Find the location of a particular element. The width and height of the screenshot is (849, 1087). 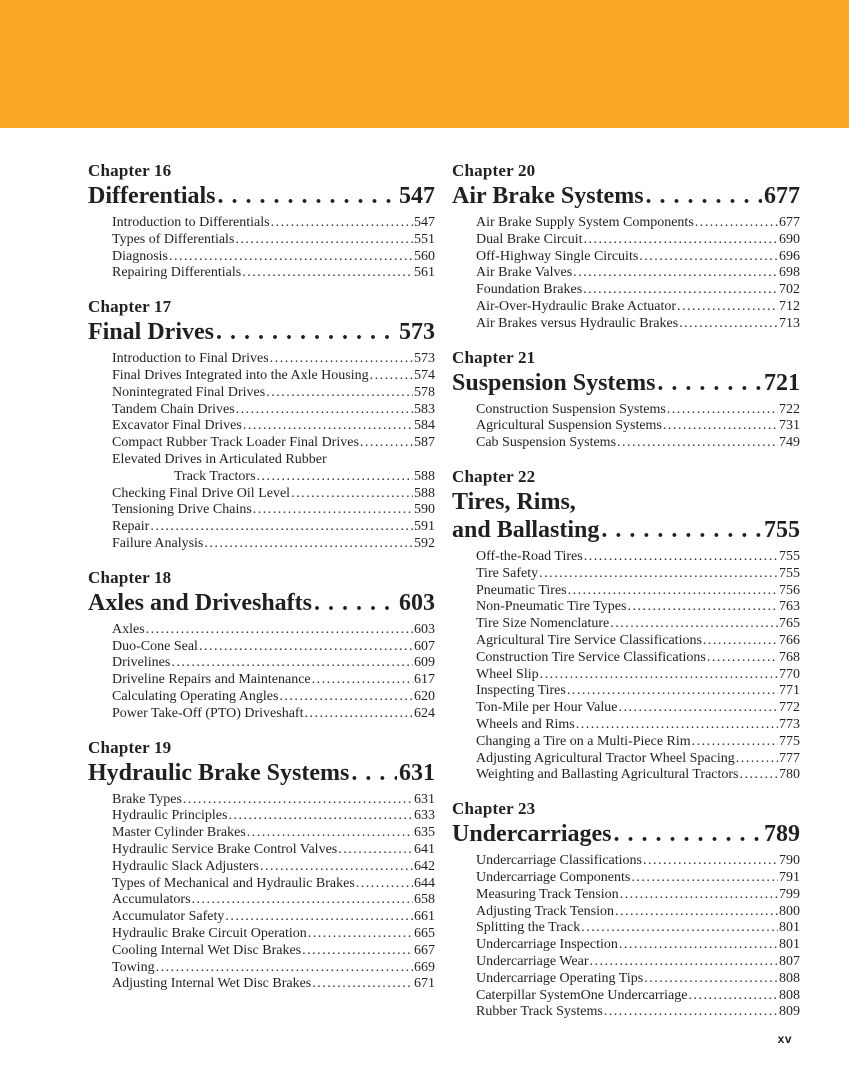

toc-entry-title: Foundation Brakes is located at coordinates (529, 290).